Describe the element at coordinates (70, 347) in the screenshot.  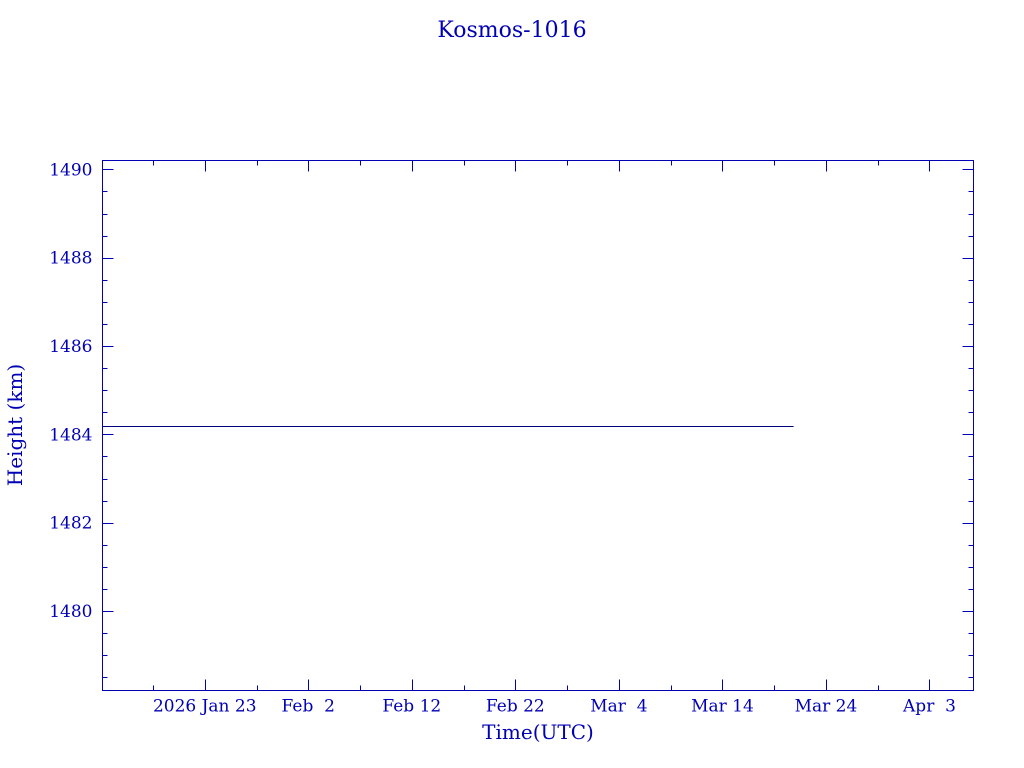
I see `y-tick-label: 1486` at that location.